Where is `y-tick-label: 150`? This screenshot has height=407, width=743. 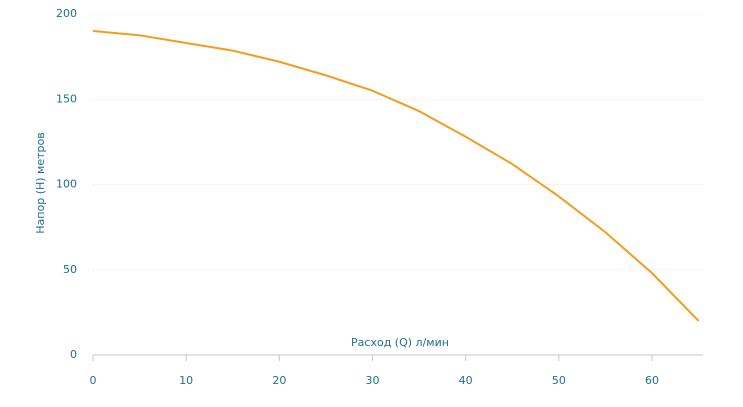
y-tick-label: 150 is located at coordinates (66, 98).